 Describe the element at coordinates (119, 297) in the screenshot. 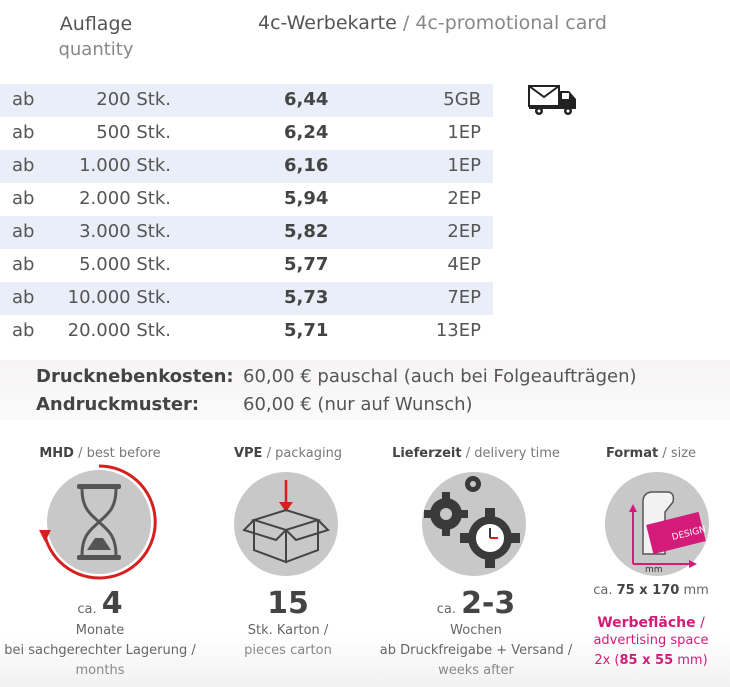

I see `quantity-cell: 10.000 Stk.` at that location.